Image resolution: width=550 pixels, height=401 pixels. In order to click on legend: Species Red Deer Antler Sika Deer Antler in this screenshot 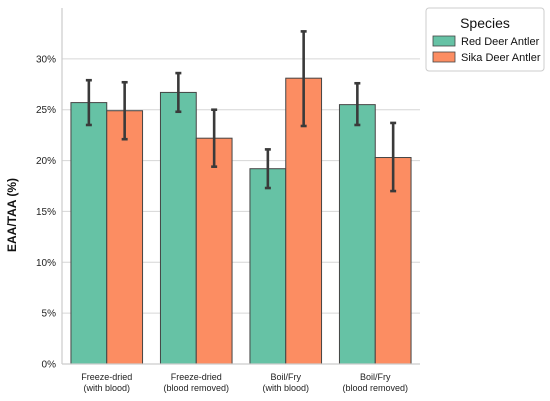, I will do `click(485, 39)`.